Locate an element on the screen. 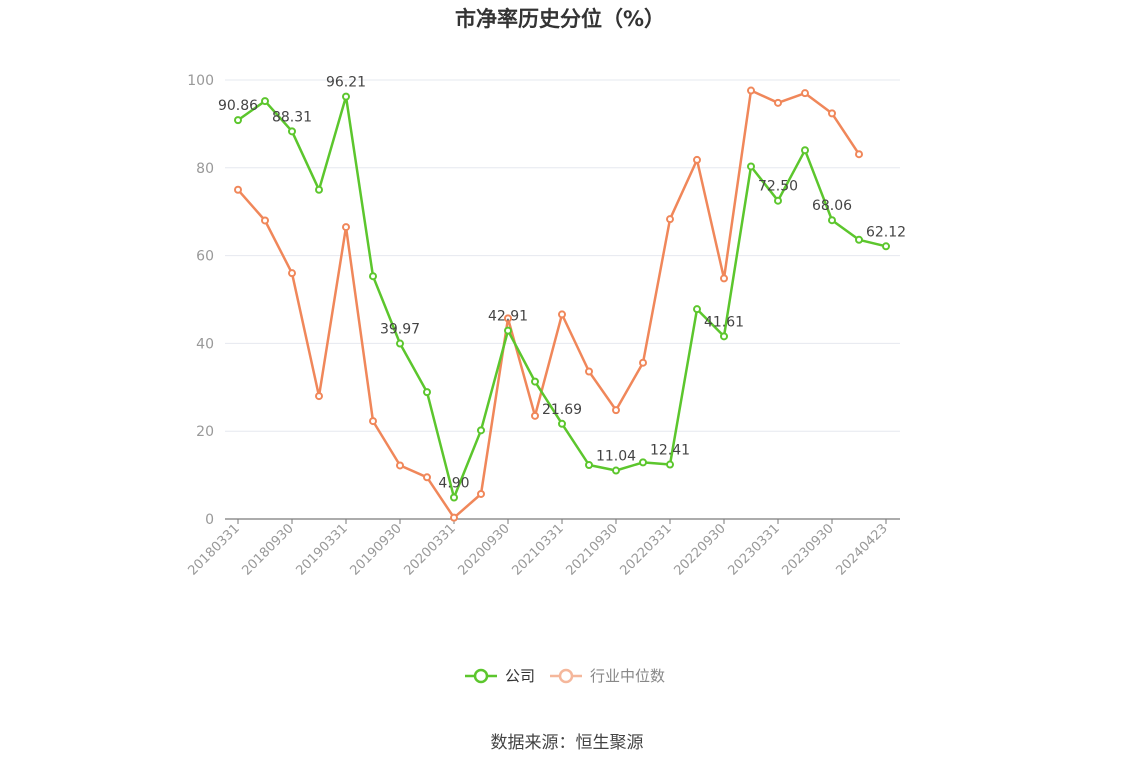  source-note: 数据来源：恒生聚源 is located at coordinates (567, 743).